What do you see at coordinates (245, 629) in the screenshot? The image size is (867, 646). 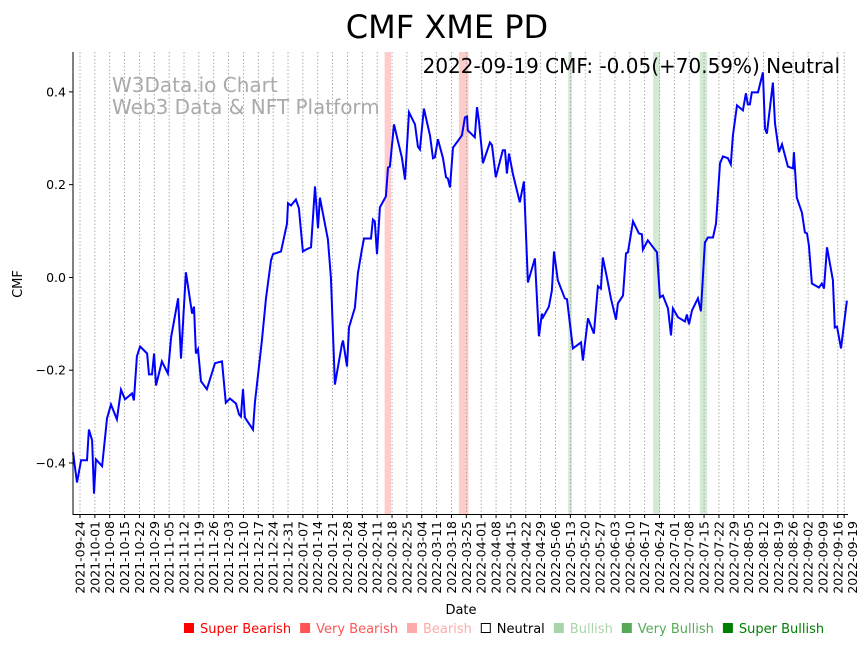 I see `legend-label: Super Bearish` at bounding box center [245, 629].